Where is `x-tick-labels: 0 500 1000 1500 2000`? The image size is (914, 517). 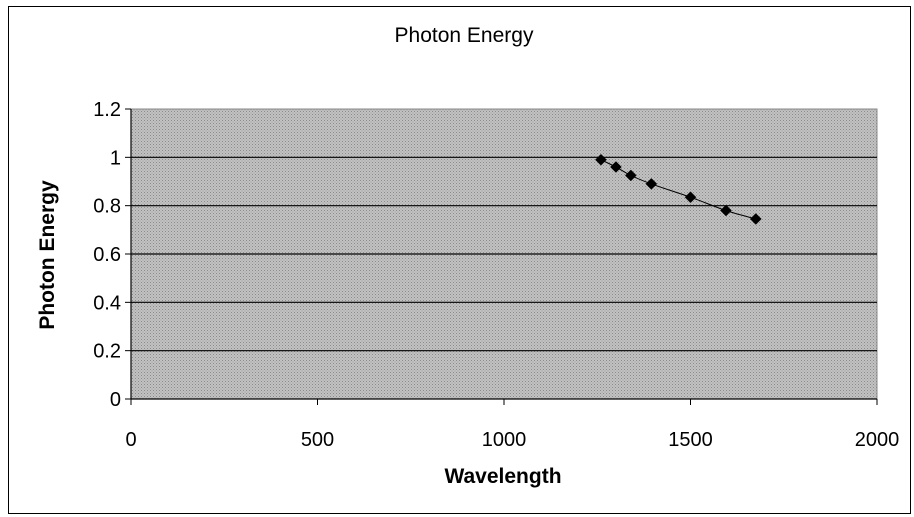 x-tick-labels: 0 500 1000 1500 2000 is located at coordinates (512, 440).